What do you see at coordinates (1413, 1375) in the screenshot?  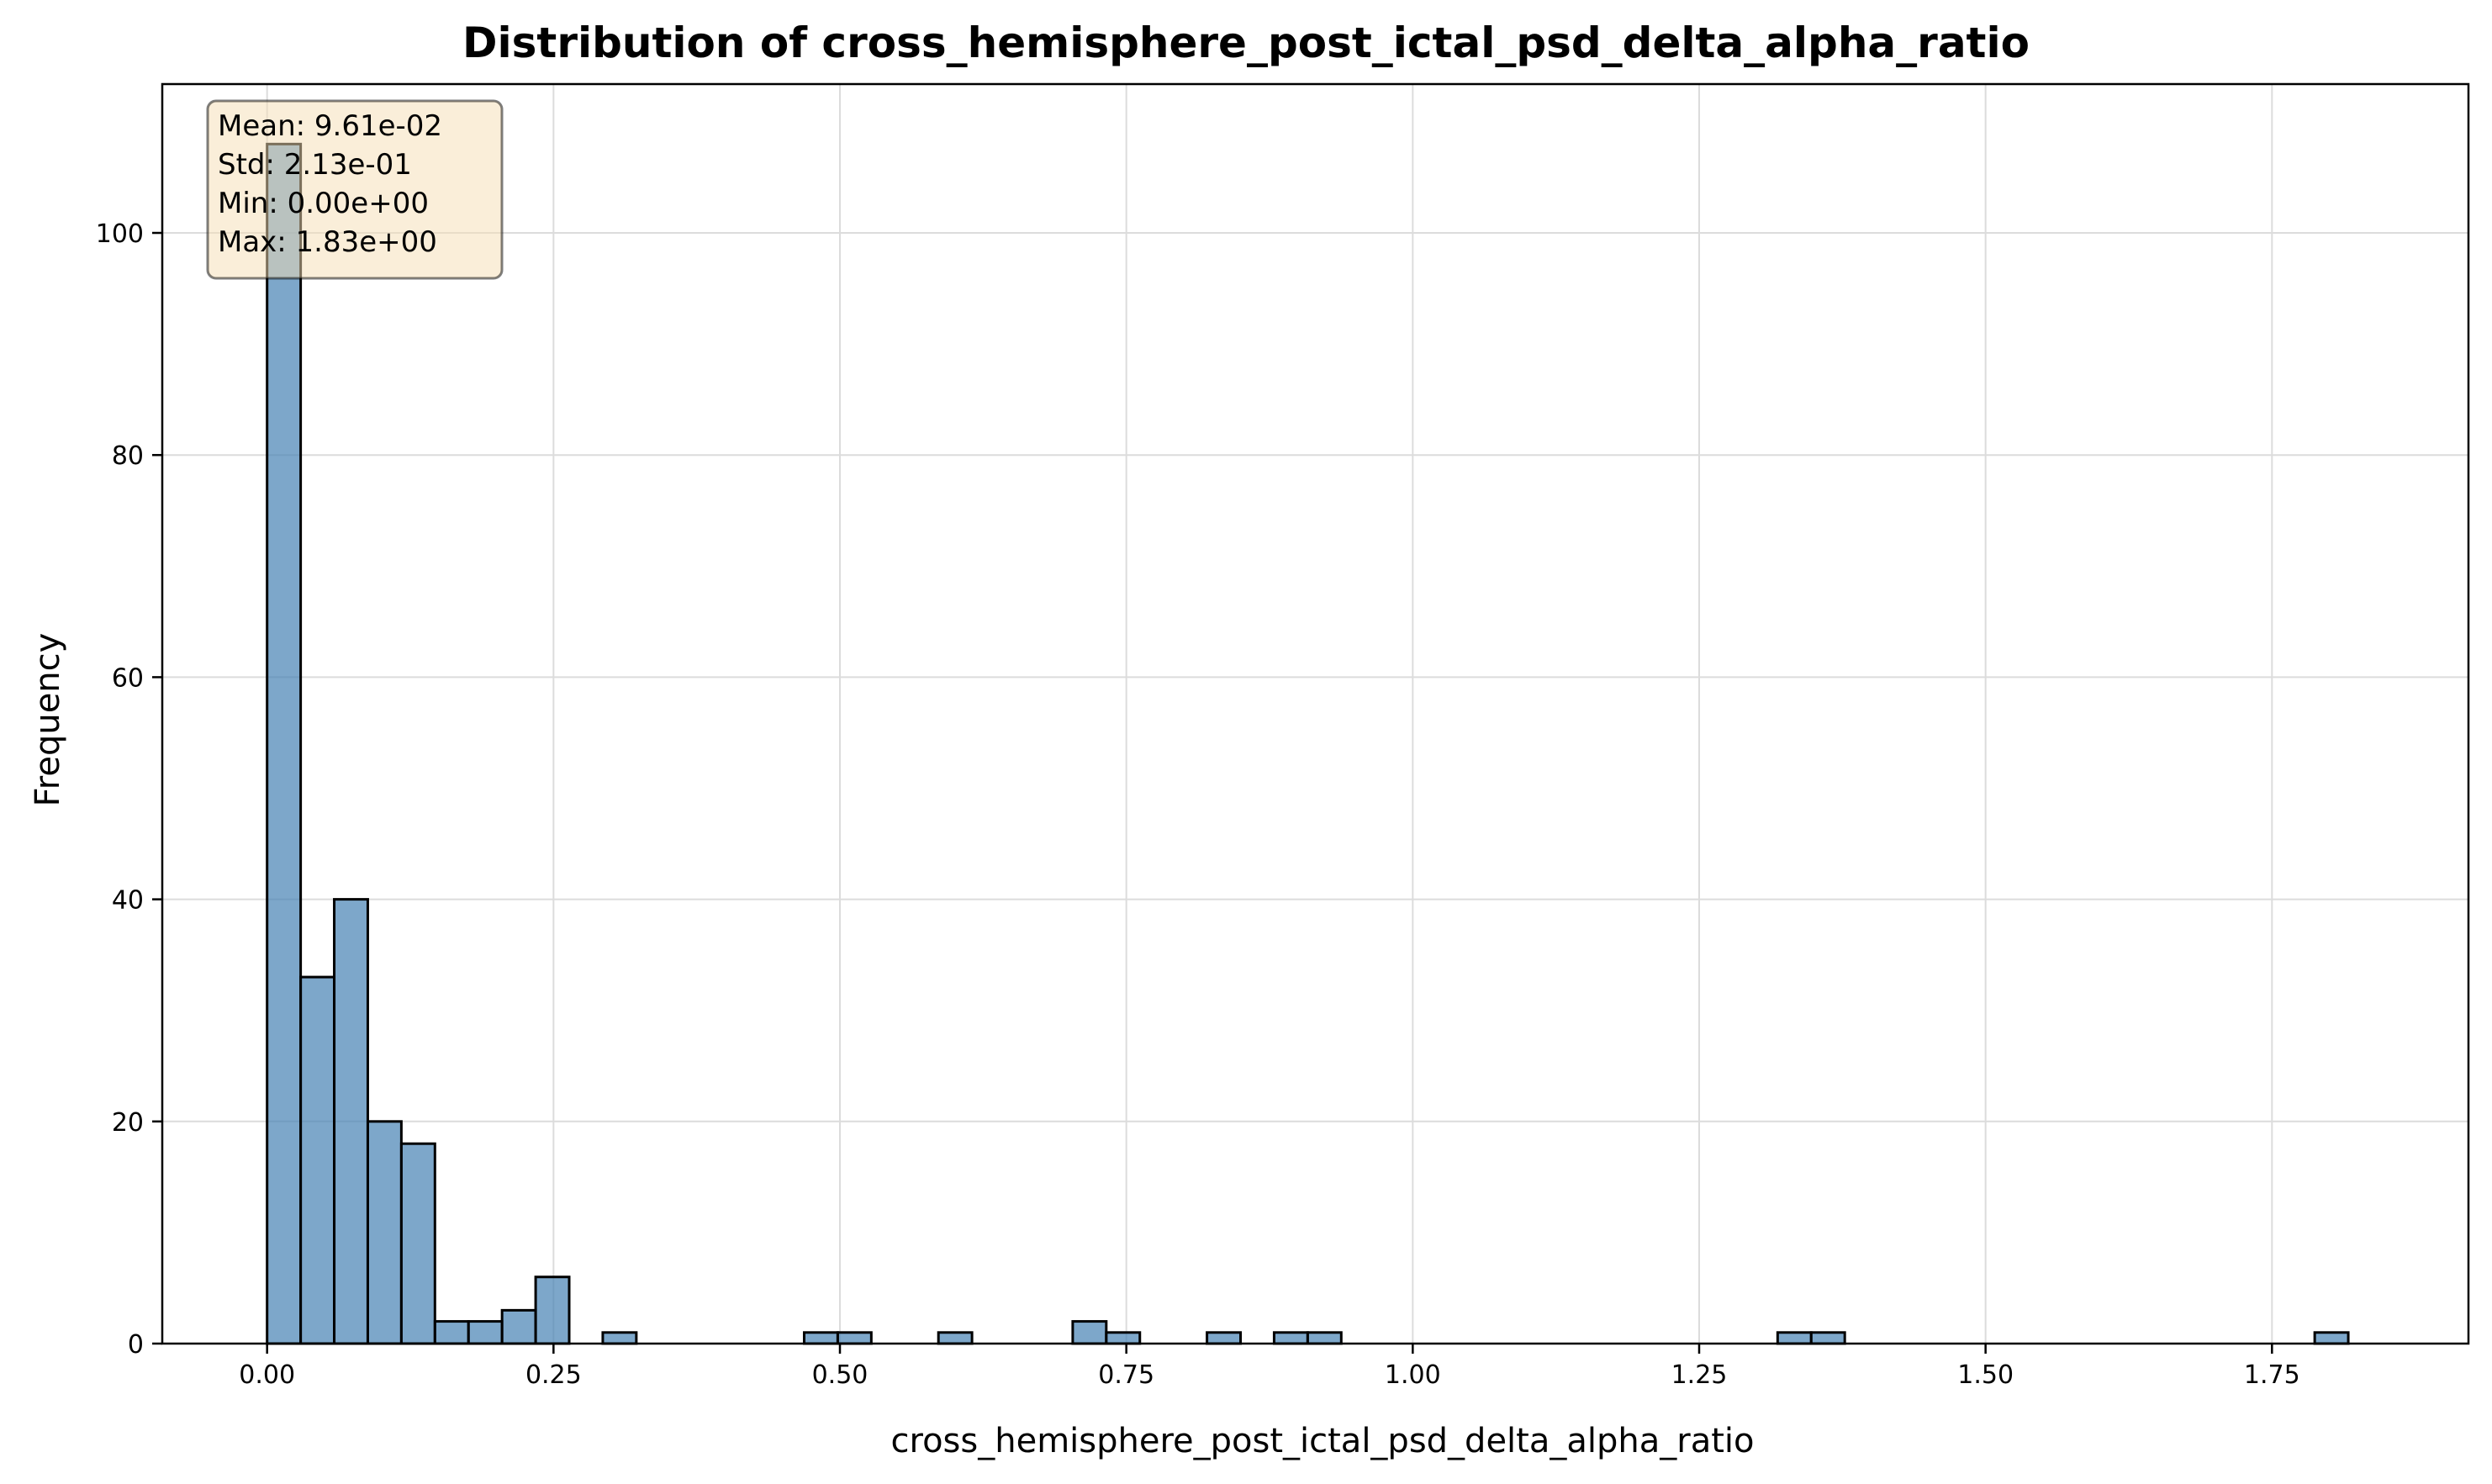 I see `x-tick-label: 1.00` at bounding box center [1413, 1375].